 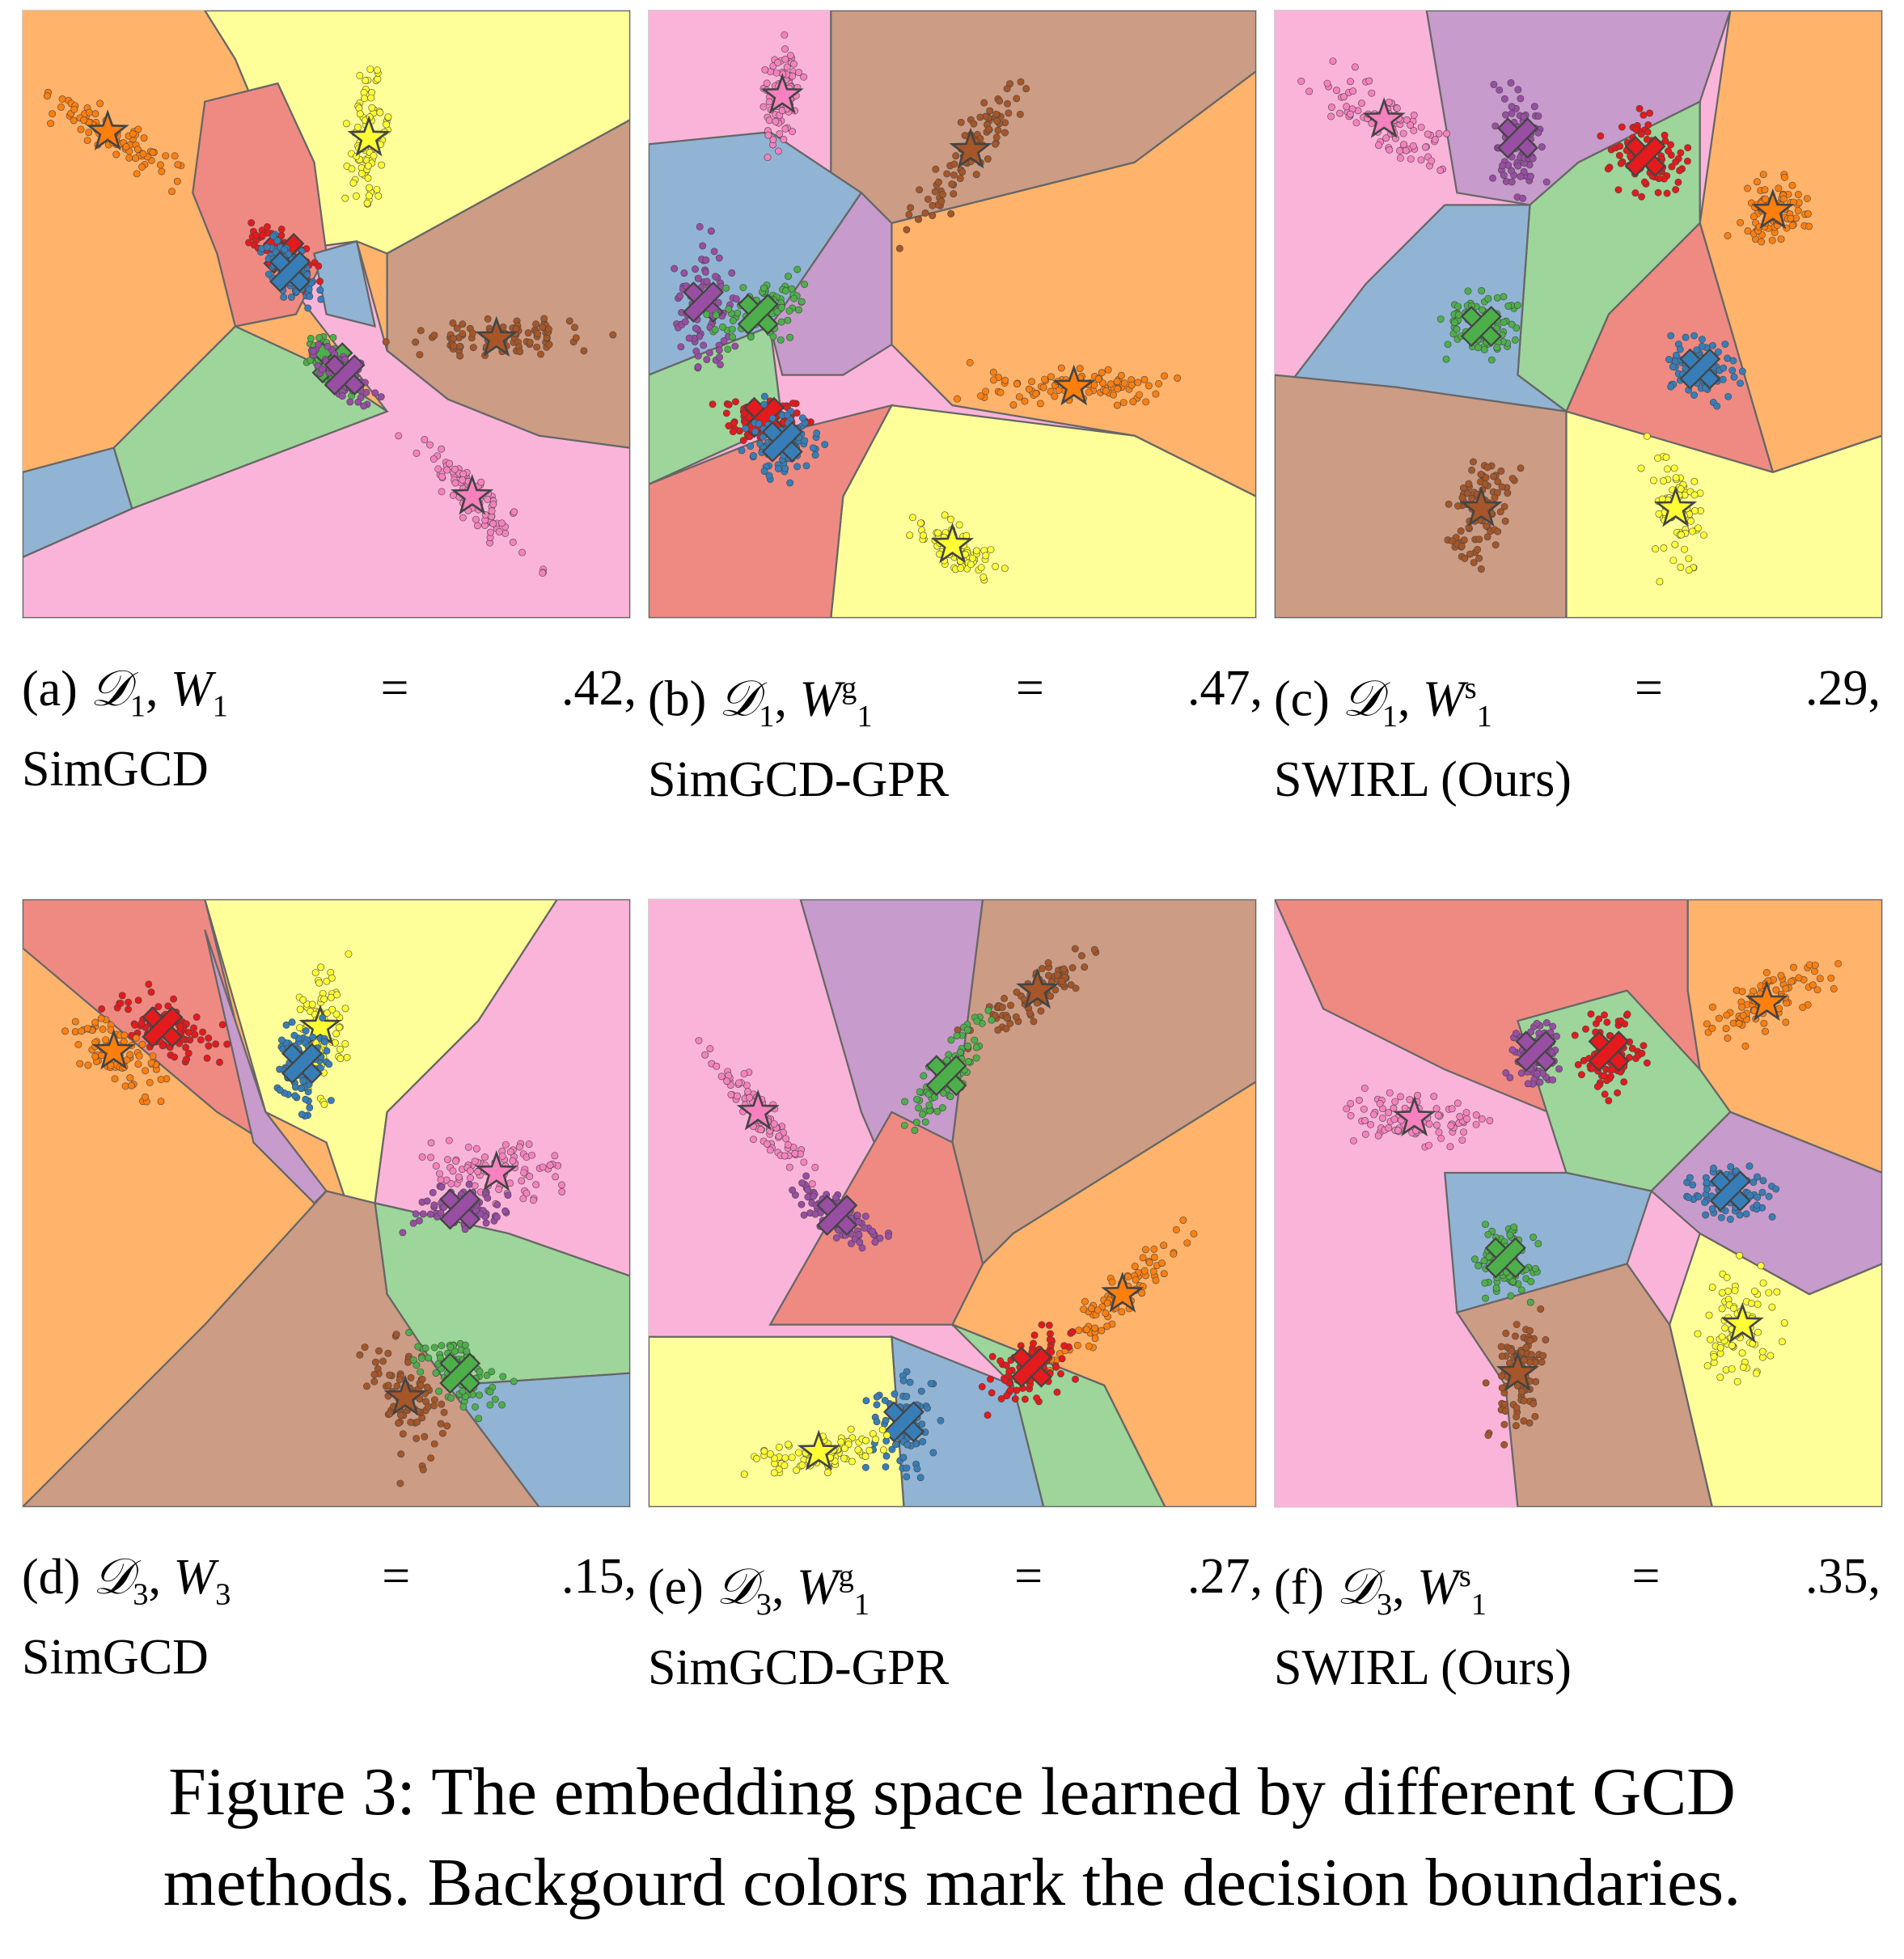 What do you see at coordinates (799, 1668) in the screenshot?
I see `method-label-e: SimGCD-GPR` at bounding box center [799, 1668].